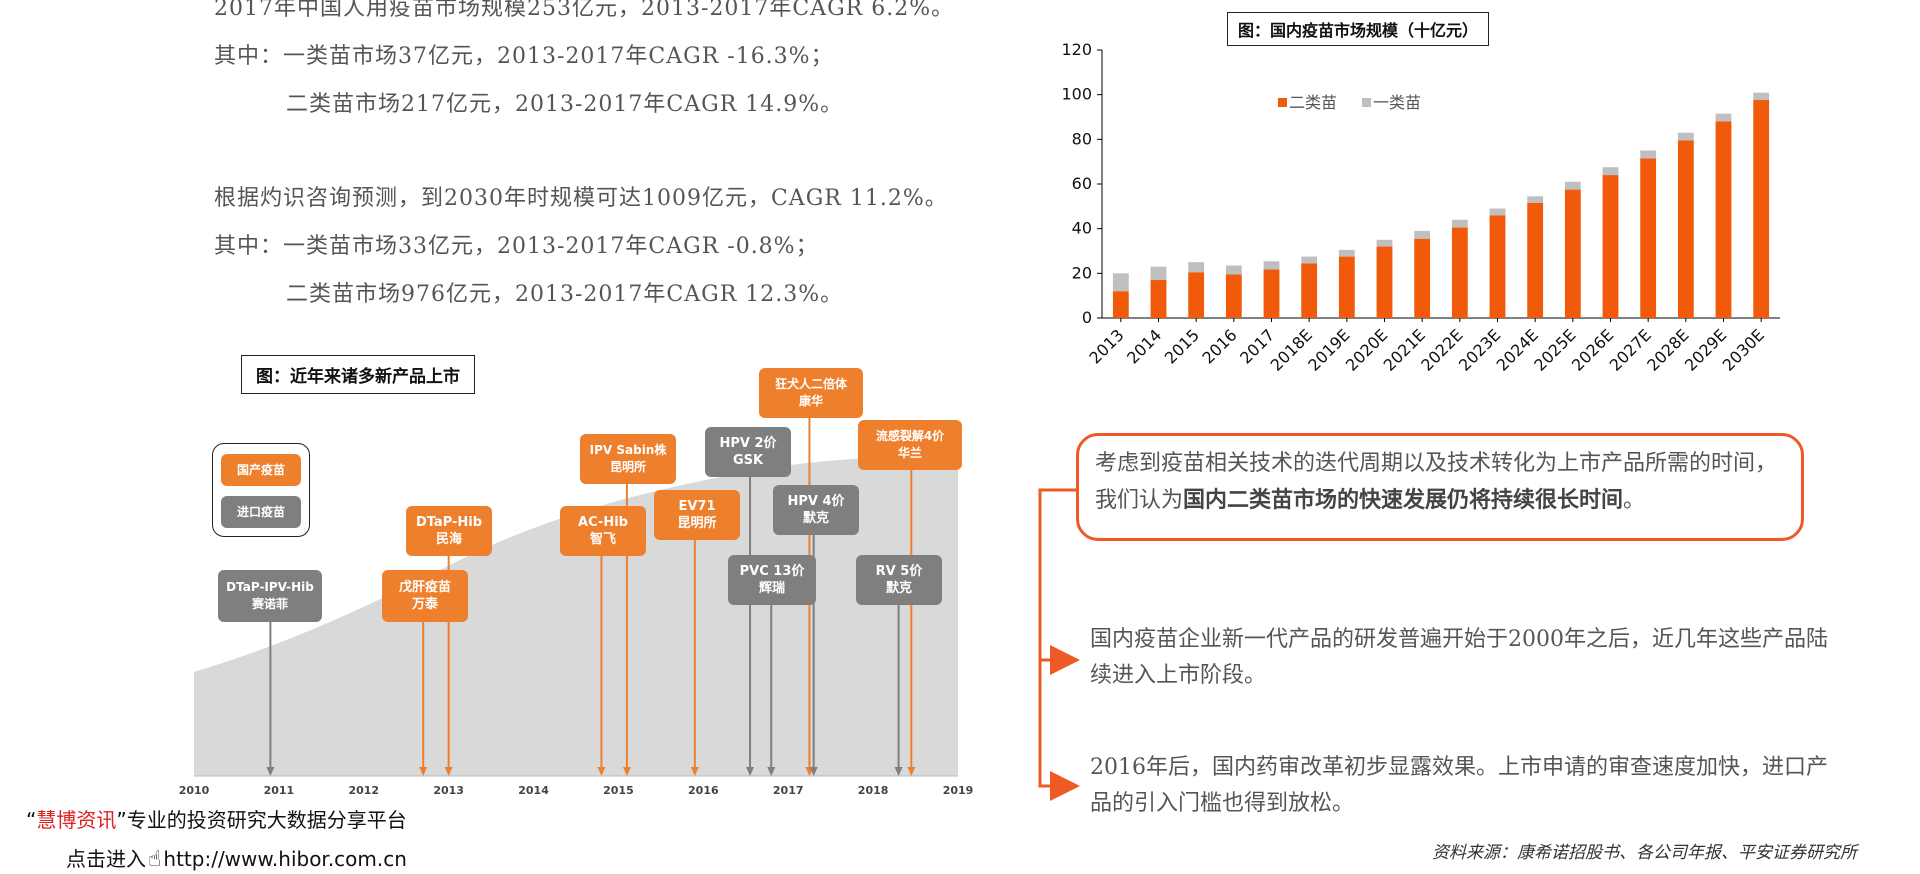  I want to click on y-tick-label: 80, so click(1082, 138).